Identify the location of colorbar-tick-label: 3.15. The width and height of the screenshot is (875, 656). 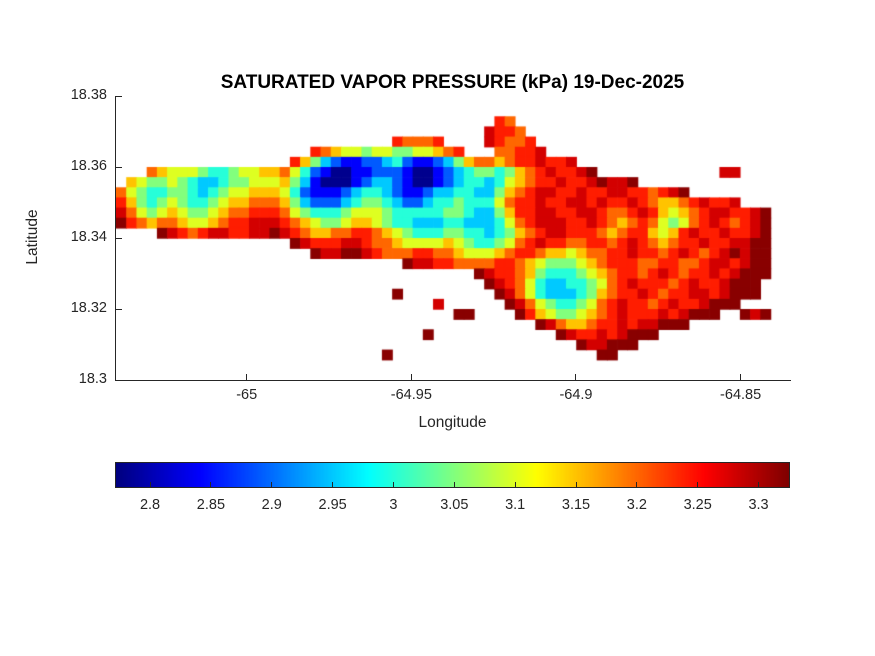
(576, 505).